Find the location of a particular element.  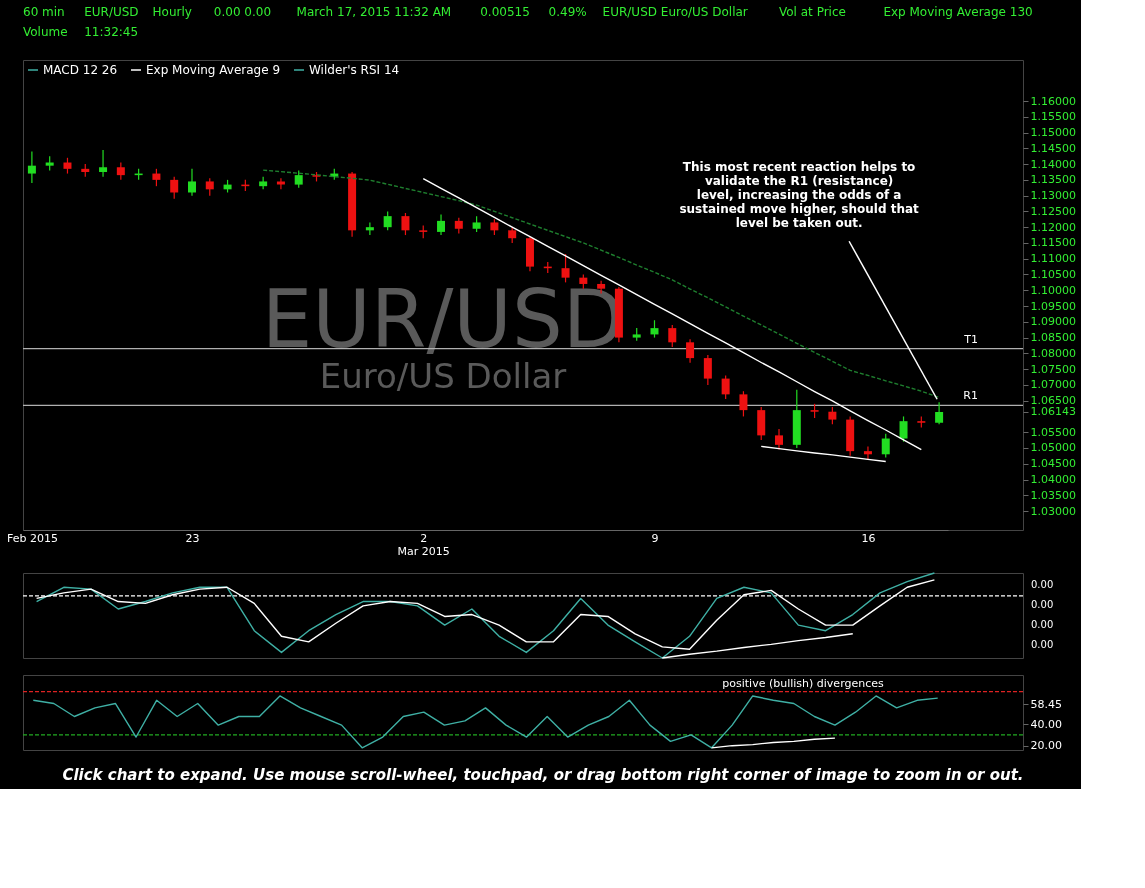

y-tick-label: 1.13000 is located at coordinates (1053, 196).